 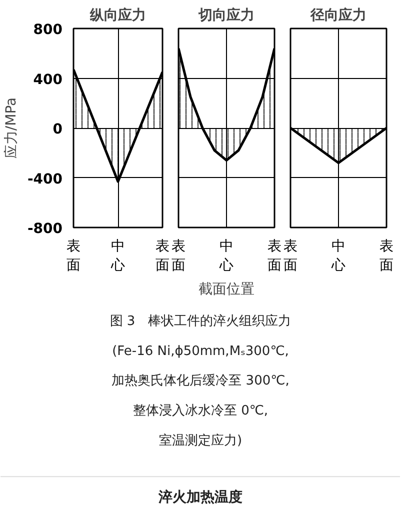 What do you see at coordinates (201, 320) in the screenshot?
I see `caption: 图 3 棒状工件的淬火组织应力` at bounding box center [201, 320].